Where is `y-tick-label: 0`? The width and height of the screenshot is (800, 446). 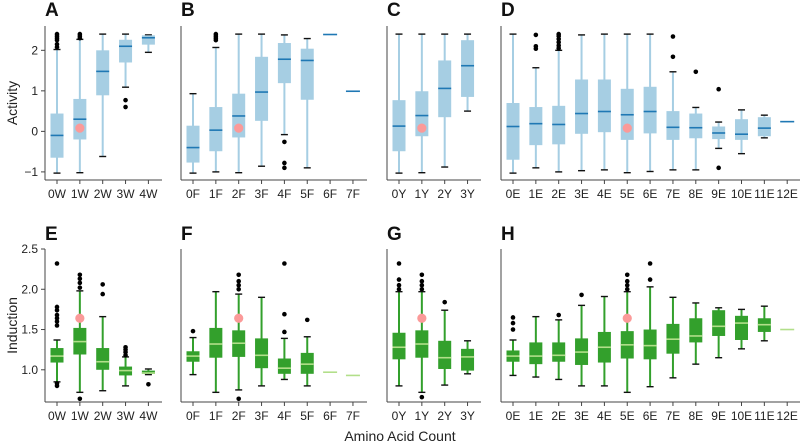 y-tick-label: 0 is located at coordinates (34, 131).